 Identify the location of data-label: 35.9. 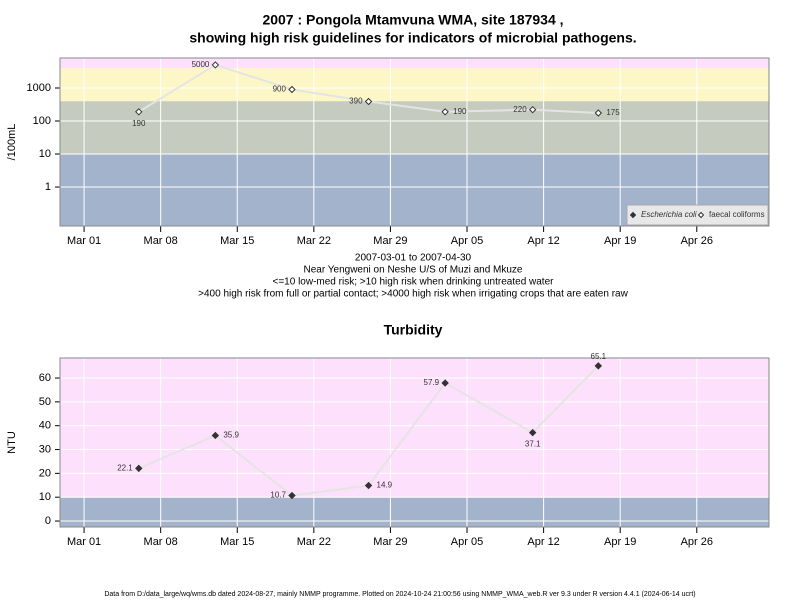
(231, 435).